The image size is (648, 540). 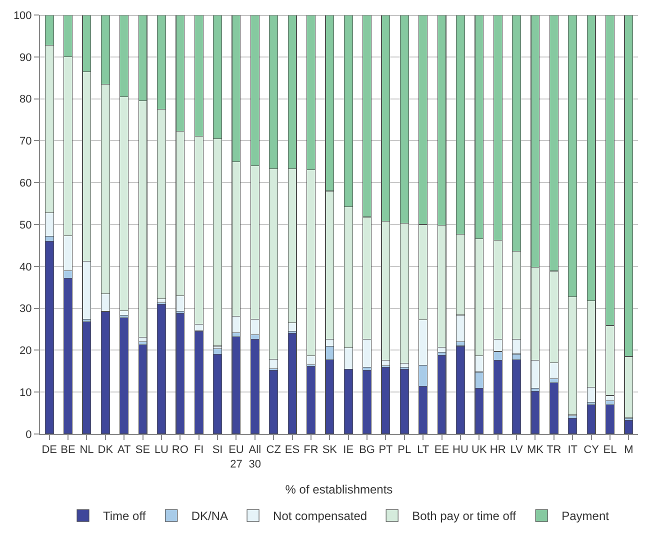 I want to click on y-tick-label: 0, so click(x=29, y=434).